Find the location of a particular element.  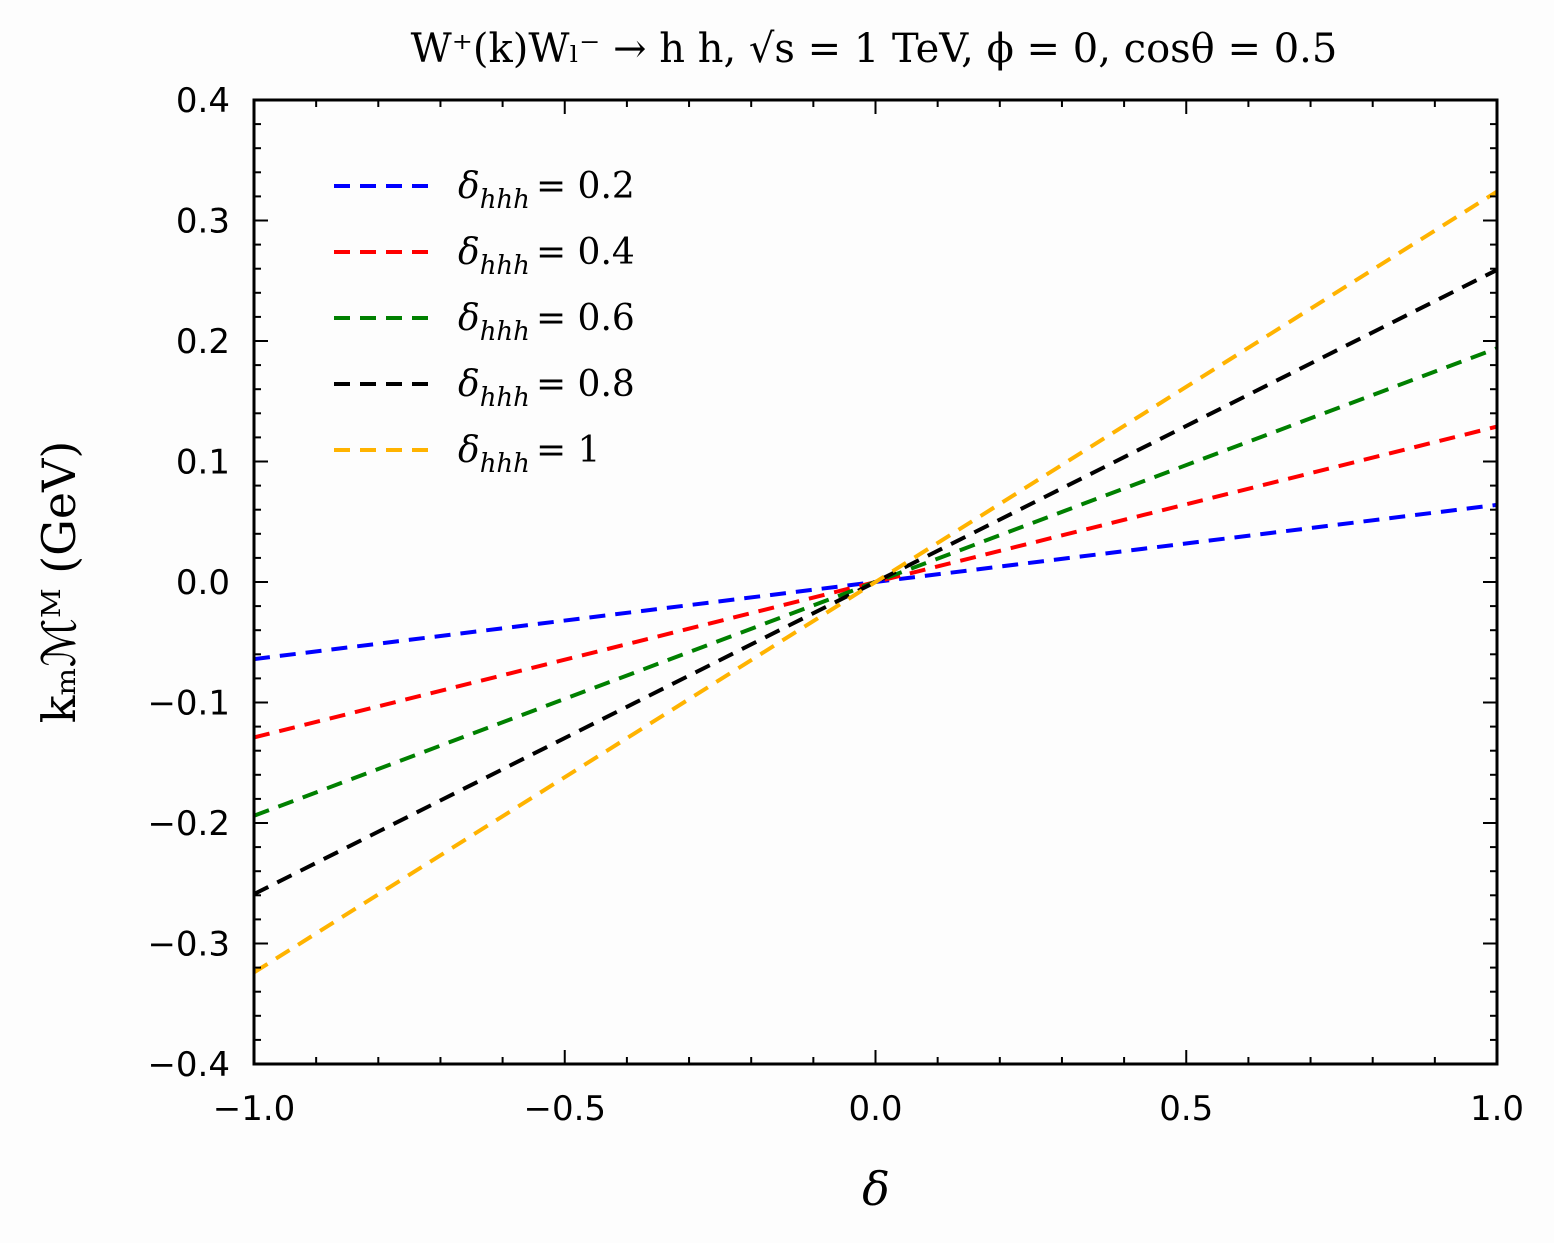

legend-label-1: δhhh = 0.2 is located at coordinates (546, 190).